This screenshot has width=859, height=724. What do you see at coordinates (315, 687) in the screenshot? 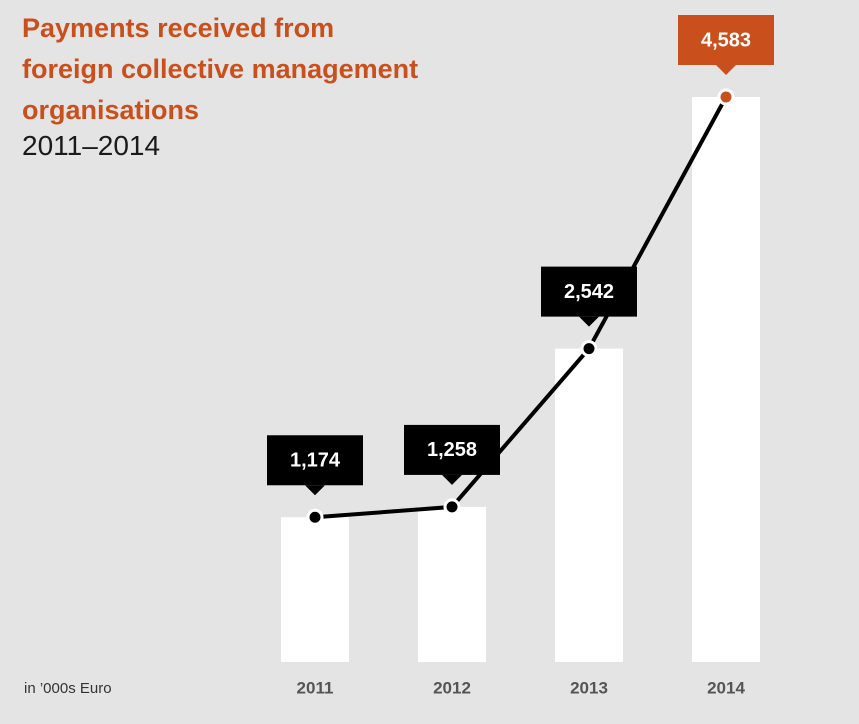
I see `x-tick-label: 2011` at bounding box center [315, 687].